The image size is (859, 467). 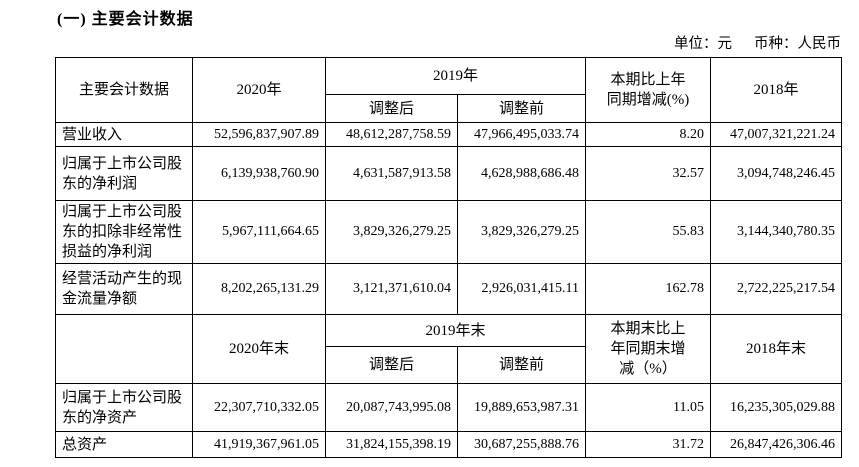 I want to click on cell-2018: 3,094,748,246.45, so click(x=776, y=173).